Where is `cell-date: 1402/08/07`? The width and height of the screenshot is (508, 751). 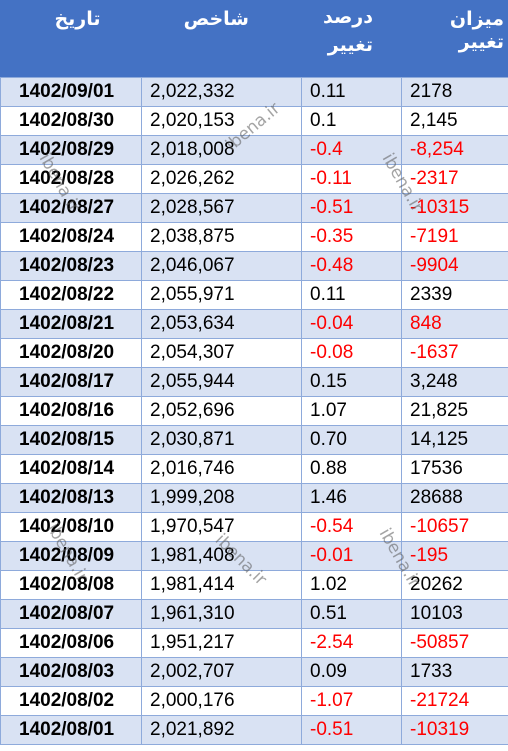
cell-date: 1402/08/07 is located at coordinates (71, 614).